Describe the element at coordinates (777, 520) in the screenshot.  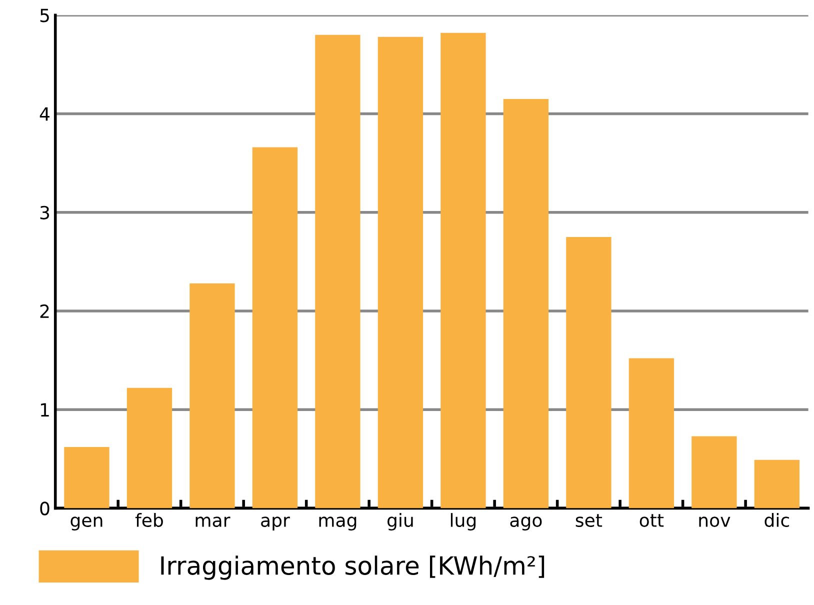
I see `x-tick-label: dic` at that location.